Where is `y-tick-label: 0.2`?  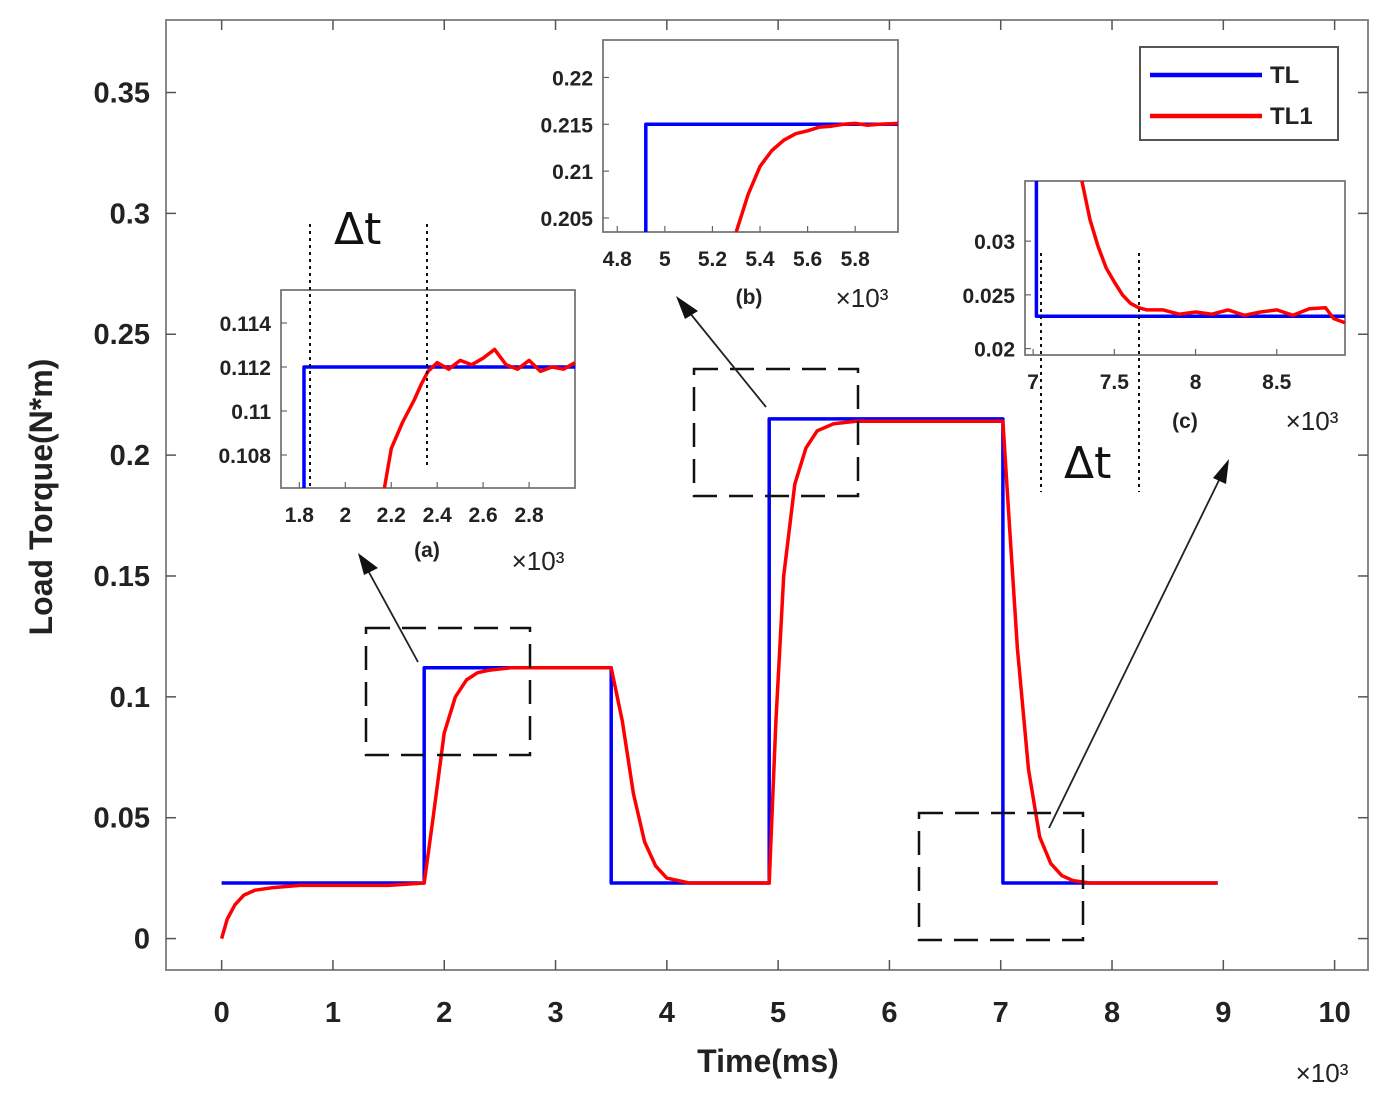
y-tick-label: 0.2 is located at coordinates (130, 456).